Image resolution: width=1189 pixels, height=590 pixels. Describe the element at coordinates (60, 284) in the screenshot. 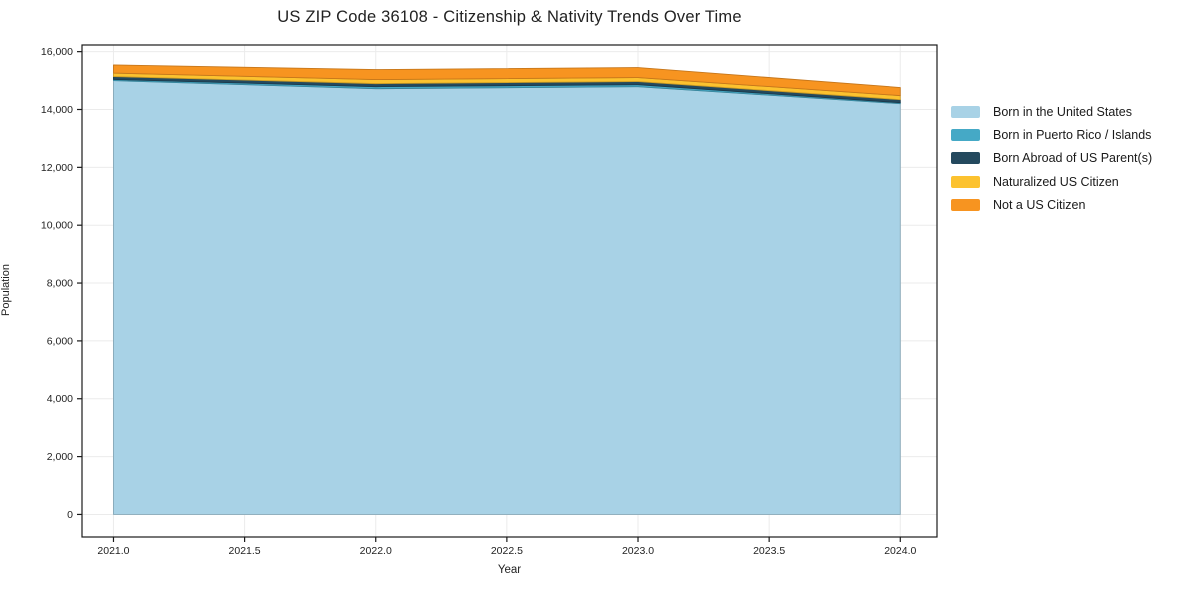

I see `ytick-label: 8,000` at that location.